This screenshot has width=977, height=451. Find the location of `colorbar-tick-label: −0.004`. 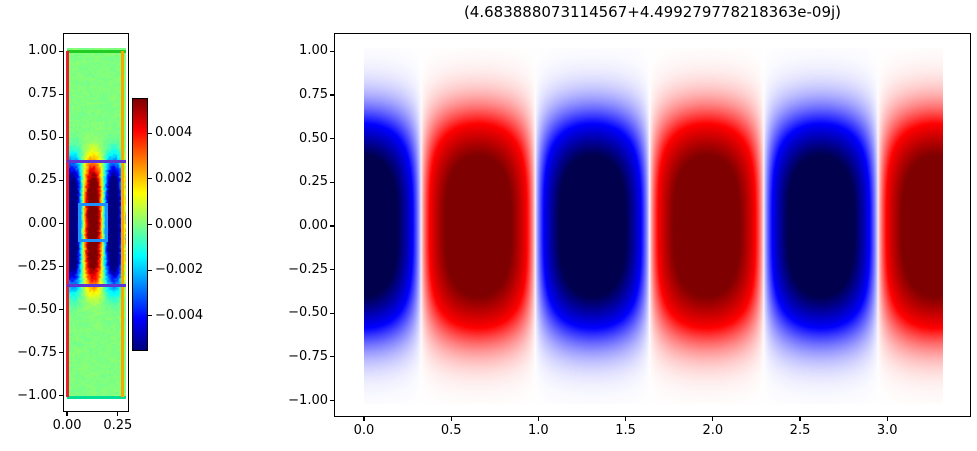

colorbar-tick-label: −0.004 is located at coordinates (179, 315).